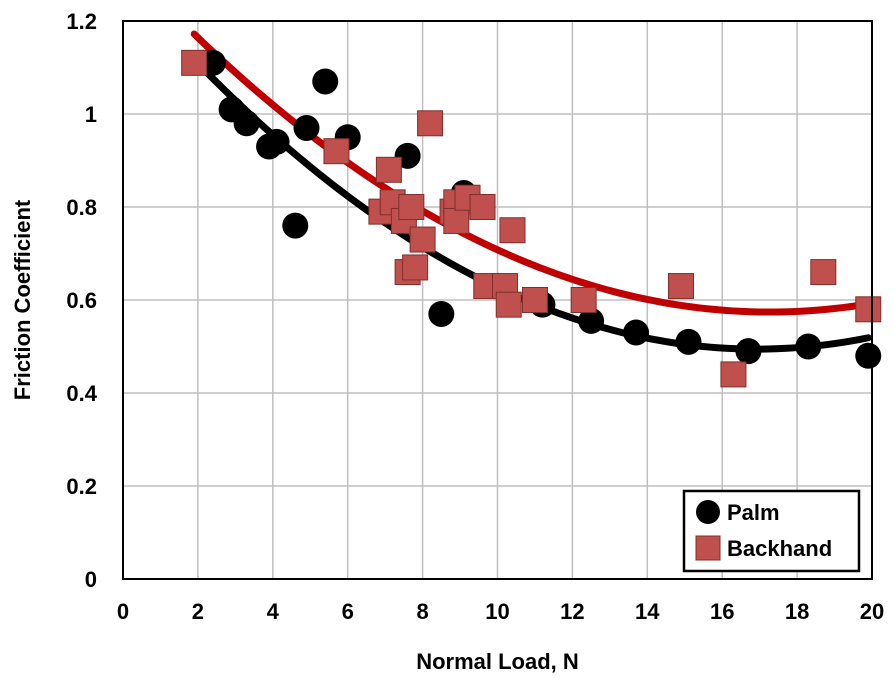  What do you see at coordinates (647, 611) in the screenshot?
I see `x-tick-label-7: 14` at bounding box center [647, 611].